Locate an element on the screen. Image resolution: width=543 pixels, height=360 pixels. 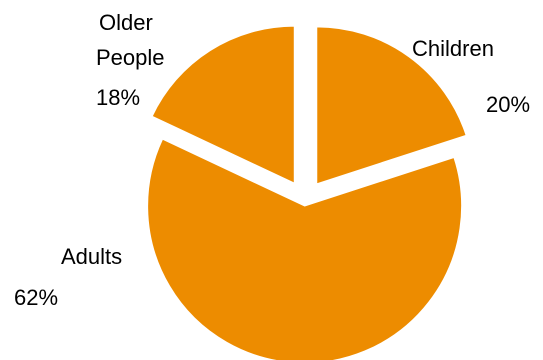
slice-label-children: Children is located at coordinates (453, 48).